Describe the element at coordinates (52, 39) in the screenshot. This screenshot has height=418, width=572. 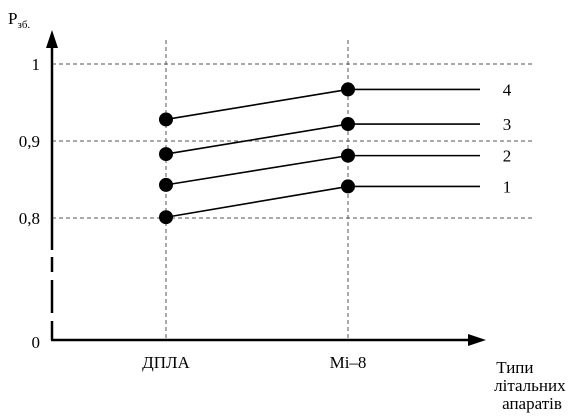
I see `y-axis-arrow` at that location.